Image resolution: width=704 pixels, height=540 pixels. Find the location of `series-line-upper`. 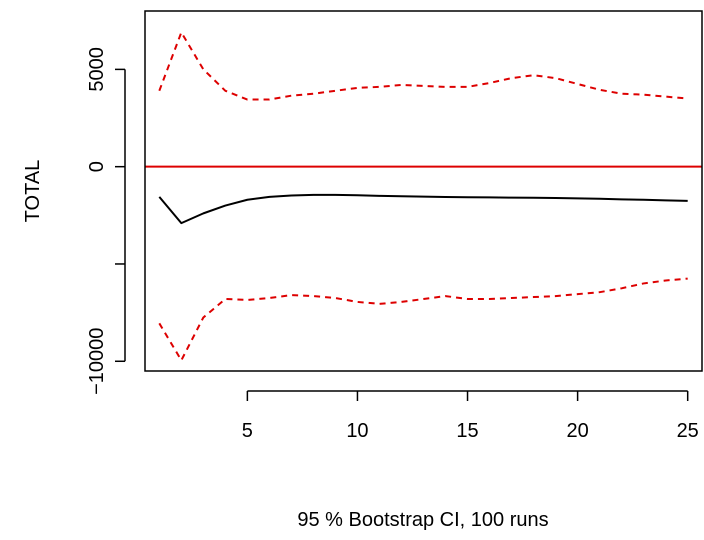

series-line-upper is located at coordinates (423, 66).